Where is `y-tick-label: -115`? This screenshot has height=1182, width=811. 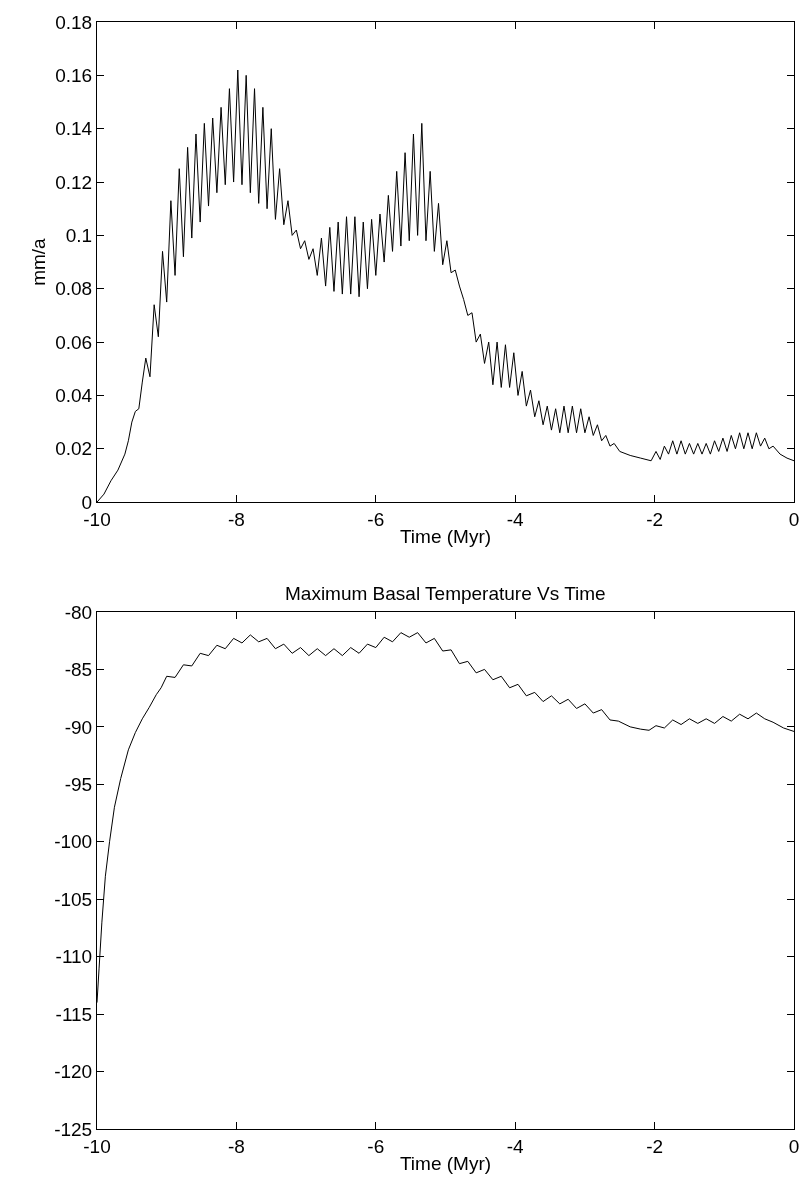 y-tick-label: -115 is located at coordinates (74, 1014).